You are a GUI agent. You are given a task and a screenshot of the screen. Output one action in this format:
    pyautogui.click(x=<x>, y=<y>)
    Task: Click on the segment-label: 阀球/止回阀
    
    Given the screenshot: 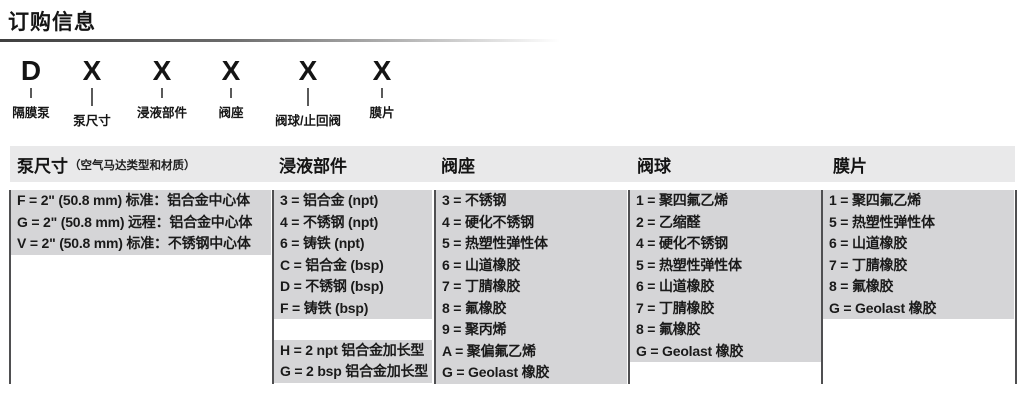 What is the action you would take?
    pyautogui.click(x=308, y=121)
    